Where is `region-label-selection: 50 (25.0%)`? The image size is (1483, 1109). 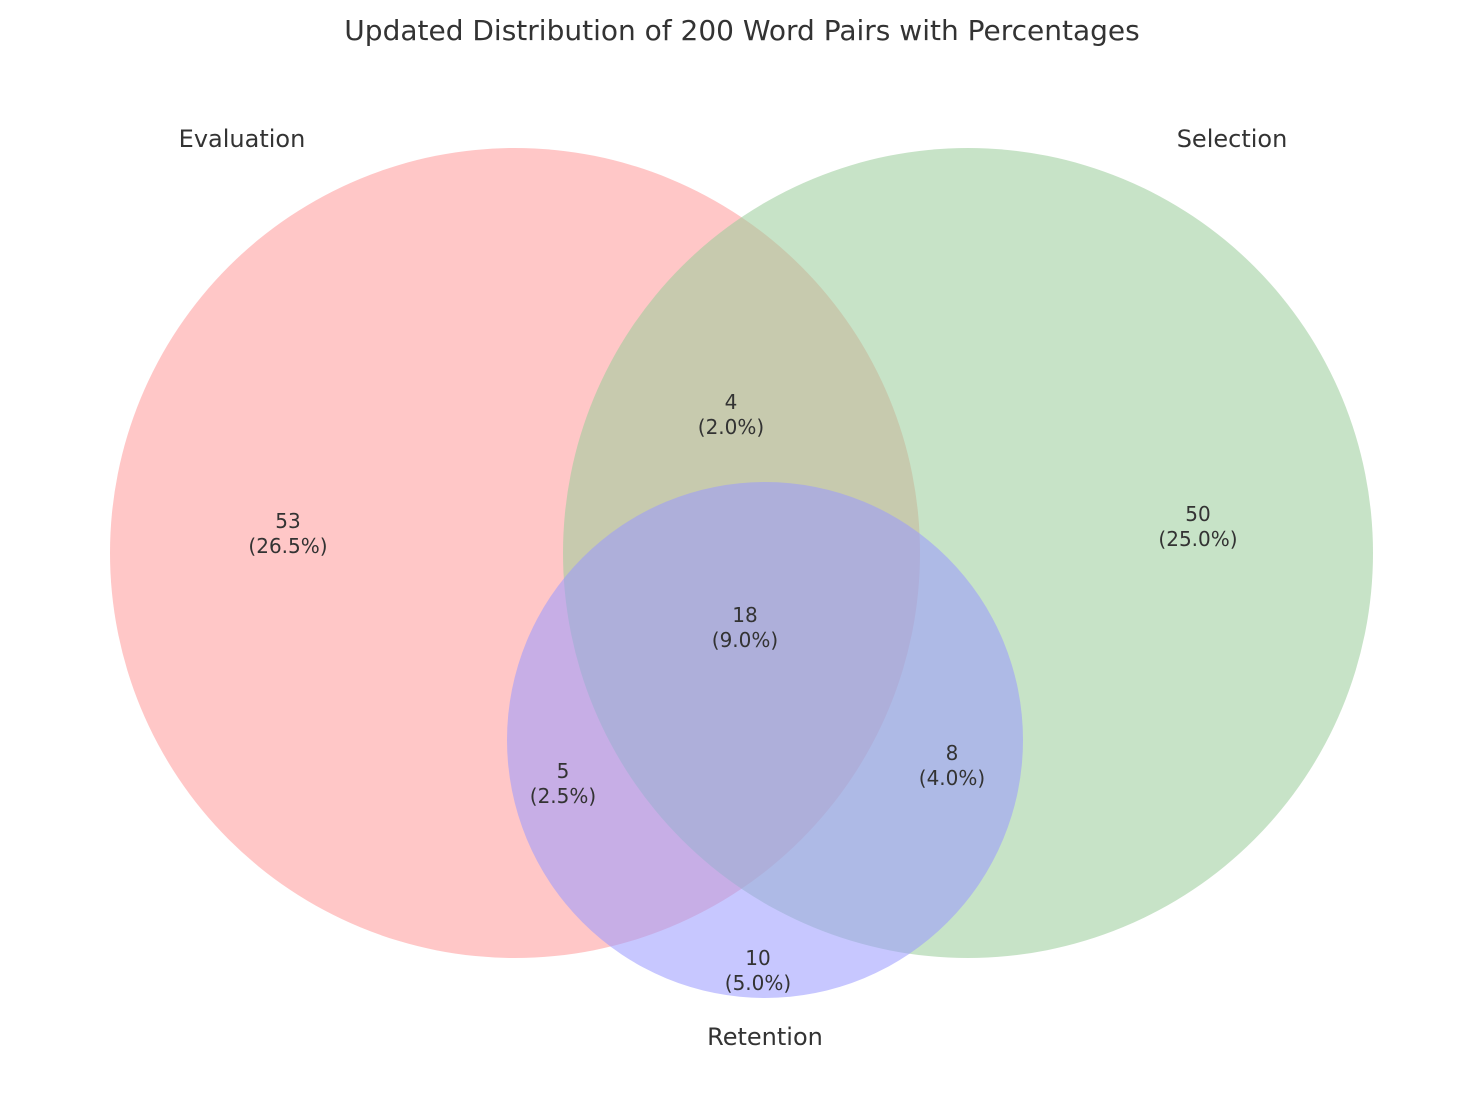
region-label-selection: 50 (25.0%) is located at coordinates (1197, 526).